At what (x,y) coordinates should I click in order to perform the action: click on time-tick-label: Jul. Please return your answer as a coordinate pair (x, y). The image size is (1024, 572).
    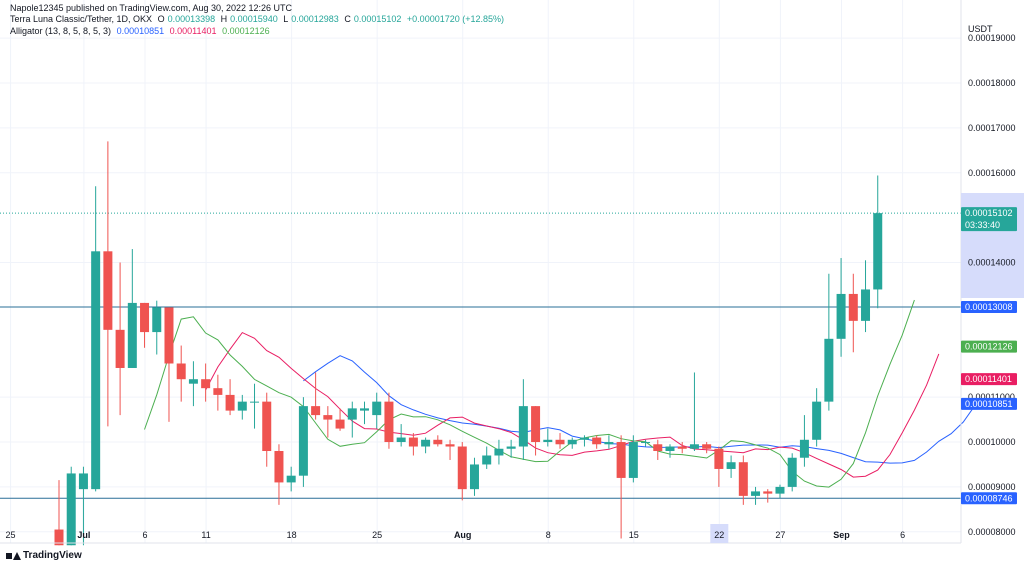
    Looking at the image, I should click on (83, 535).